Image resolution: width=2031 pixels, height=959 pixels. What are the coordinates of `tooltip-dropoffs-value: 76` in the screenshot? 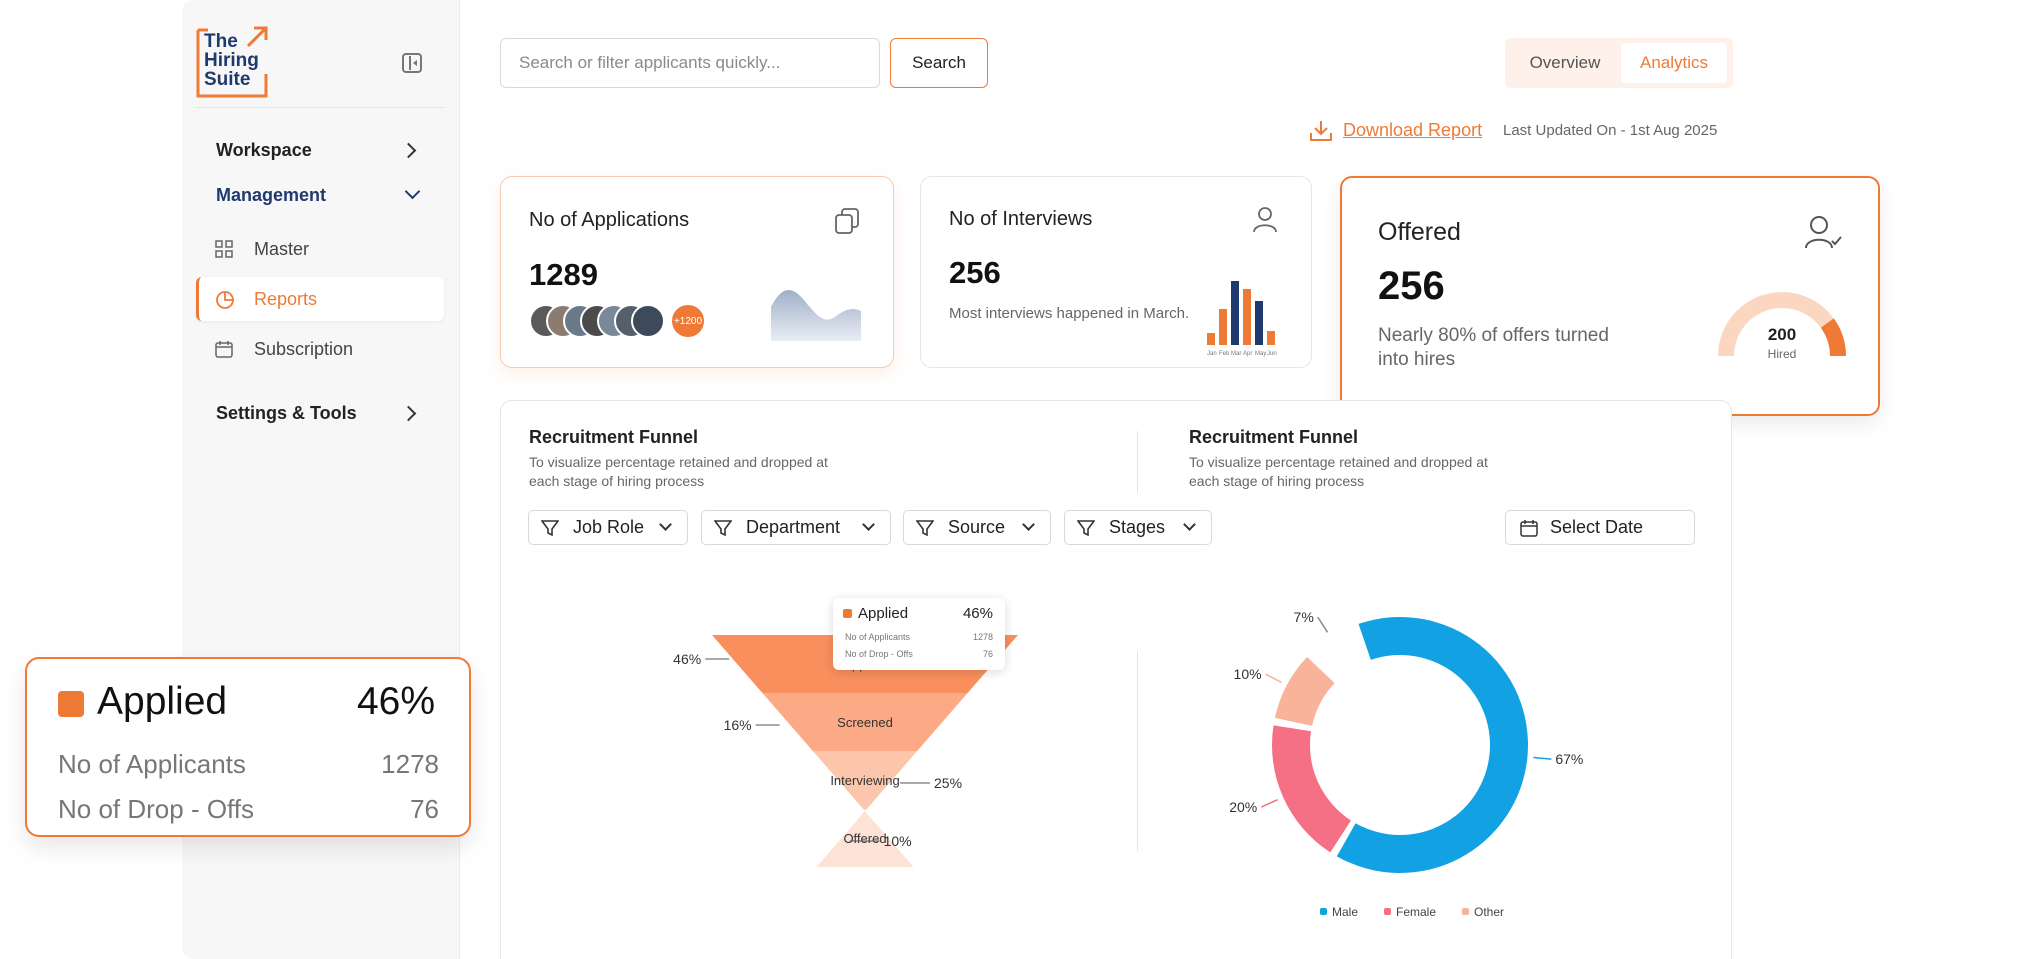 It's located at (987, 654).